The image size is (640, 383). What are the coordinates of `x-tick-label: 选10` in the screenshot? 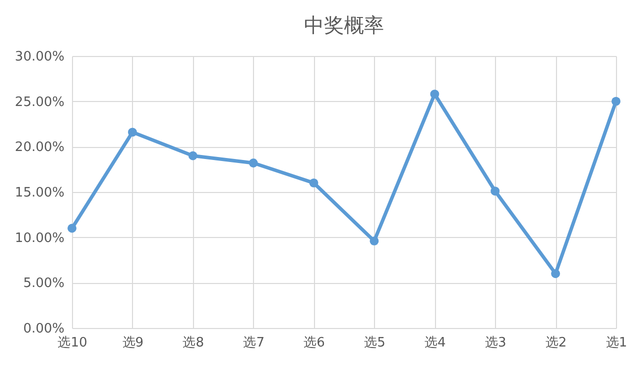 It's located at (73, 343).